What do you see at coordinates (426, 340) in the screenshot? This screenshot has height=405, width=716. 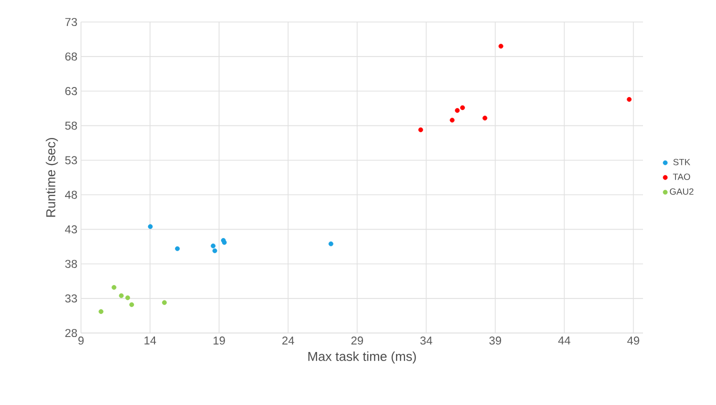 I see `x-tick-label: 34` at bounding box center [426, 340].